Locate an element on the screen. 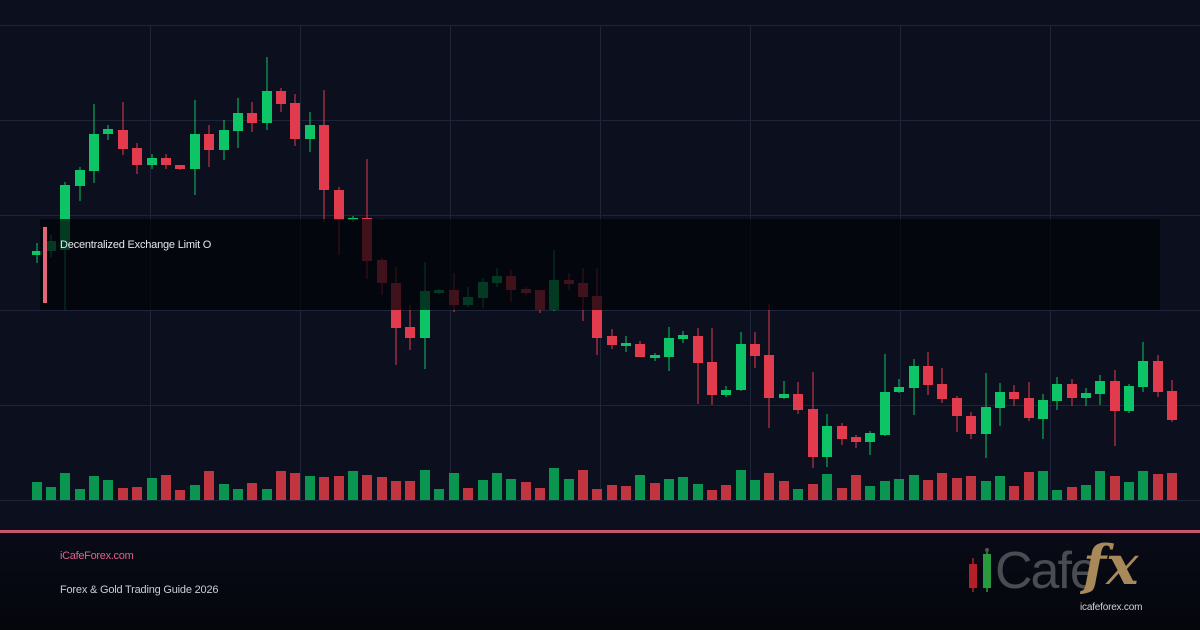 The height and width of the screenshot is (630, 1200). brand-logo: Cafe fx icafeforex.com is located at coordinates (1065, 576).